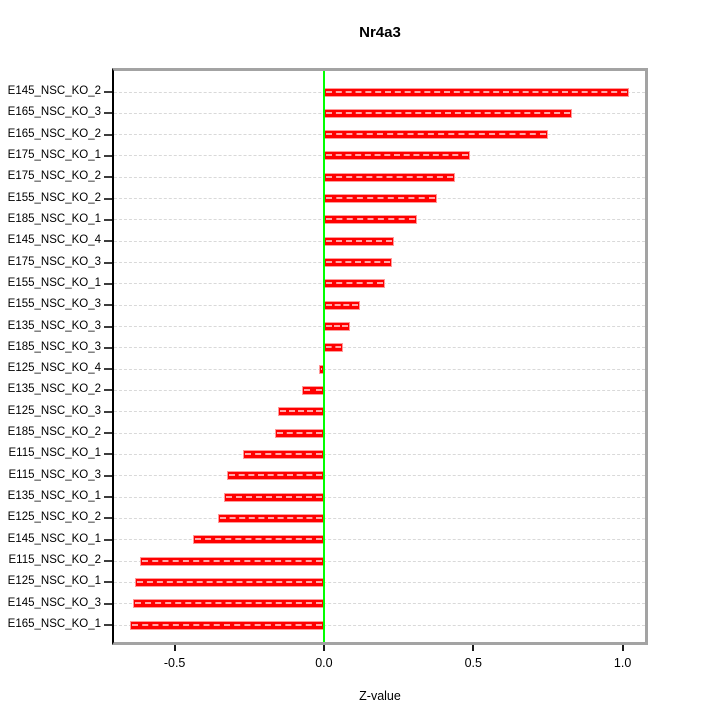 Image resolution: width=720 pixels, height=720 pixels. I want to click on y-axis-label: E155_NSC_KO_1, so click(54, 282).